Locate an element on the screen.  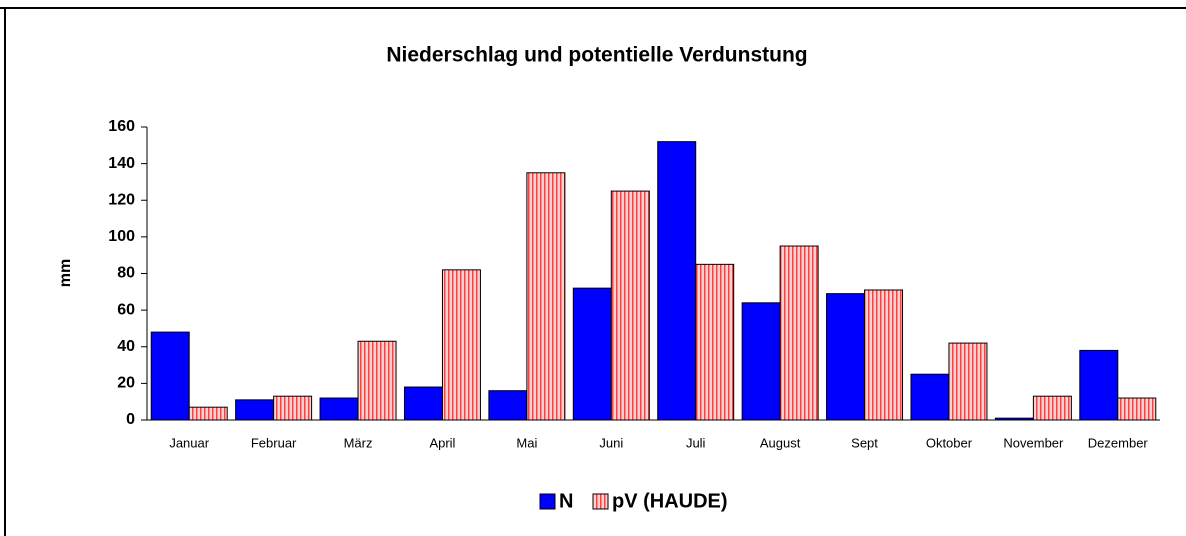
x-tick-label: März is located at coordinates (358, 442).